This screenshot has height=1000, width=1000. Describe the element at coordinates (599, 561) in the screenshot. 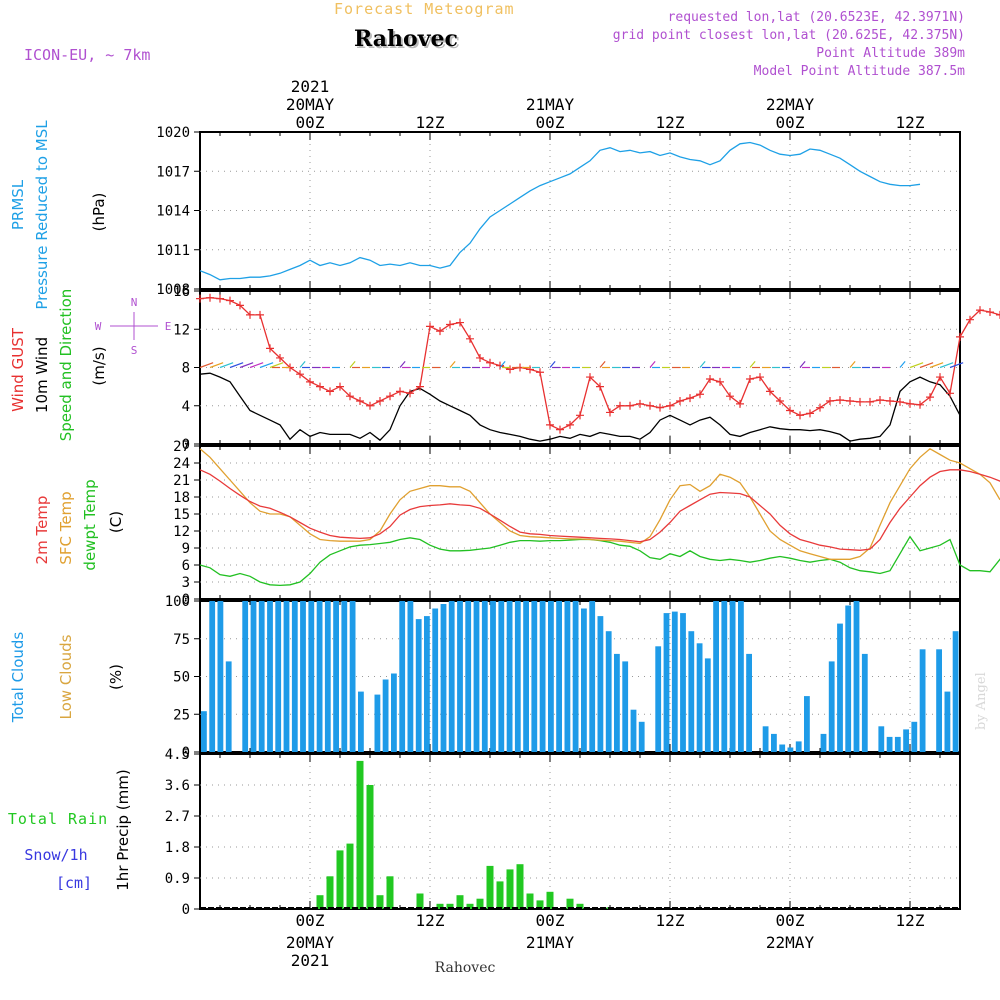

I see `dewpoint-line` at that location.